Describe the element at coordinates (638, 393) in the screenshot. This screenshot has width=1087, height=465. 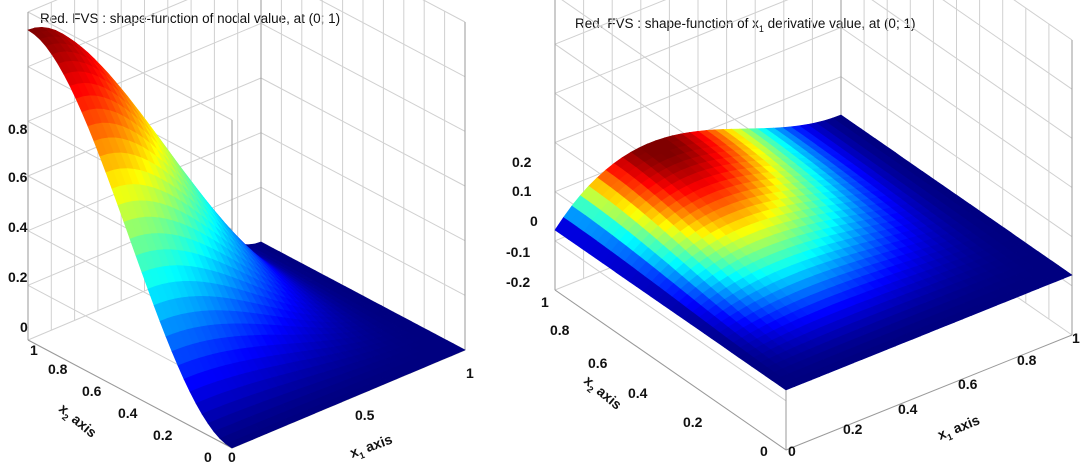
I see `plot-right-ytick-0.4: 0.4` at that location.